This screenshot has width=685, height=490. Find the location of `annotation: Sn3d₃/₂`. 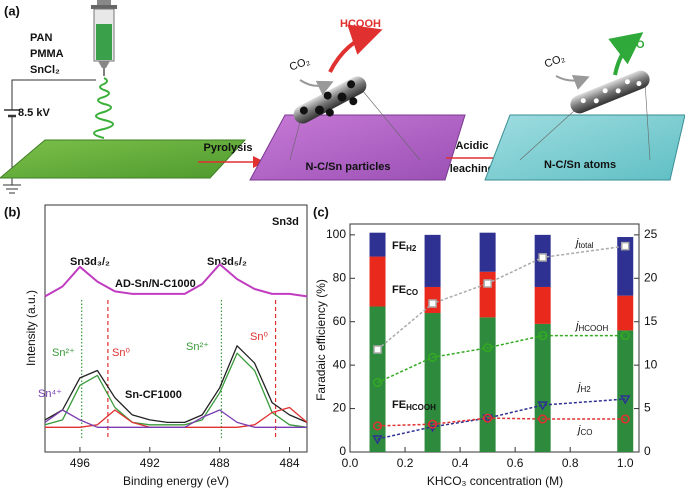

annotation: Sn3d₃/₂ is located at coordinates (90, 262).